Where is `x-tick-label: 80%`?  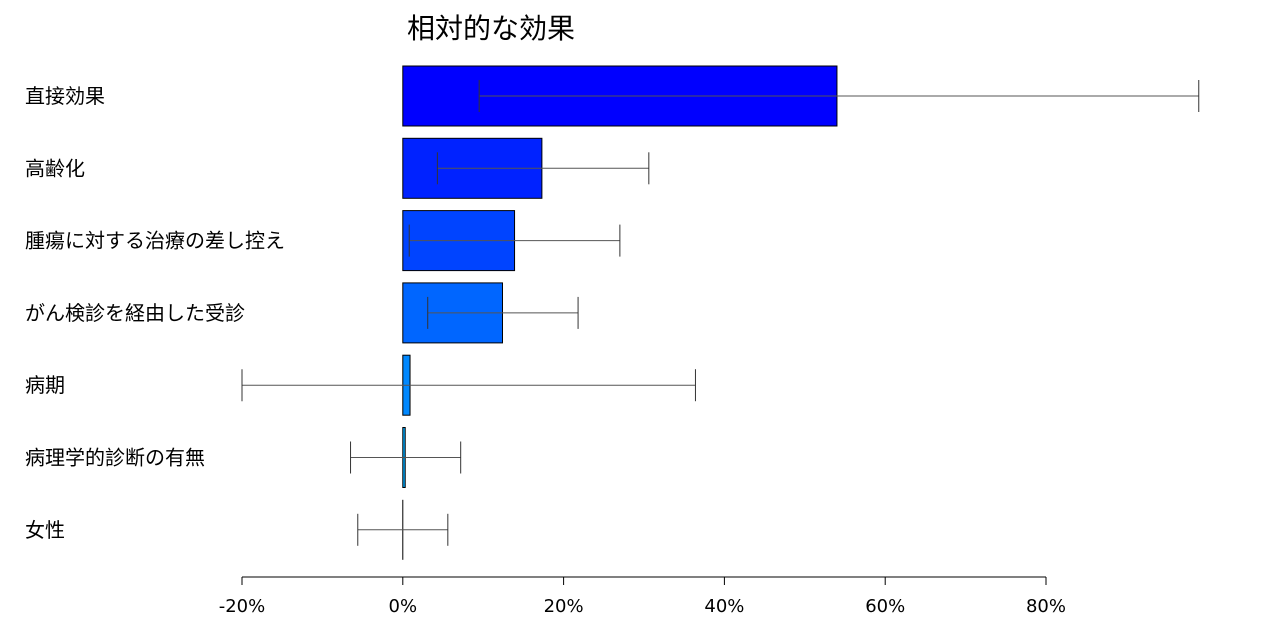
x-tick-label: 80% is located at coordinates (1046, 606).